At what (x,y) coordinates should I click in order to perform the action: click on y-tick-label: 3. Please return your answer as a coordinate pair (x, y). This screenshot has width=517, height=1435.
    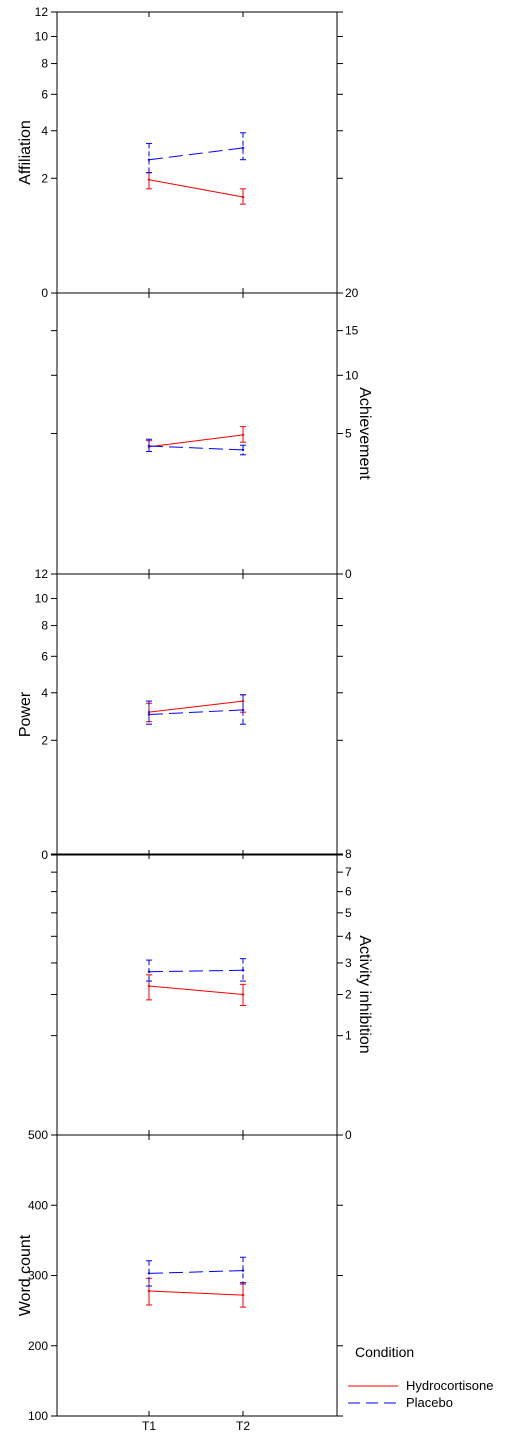
    Looking at the image, I should click on (348, 963).